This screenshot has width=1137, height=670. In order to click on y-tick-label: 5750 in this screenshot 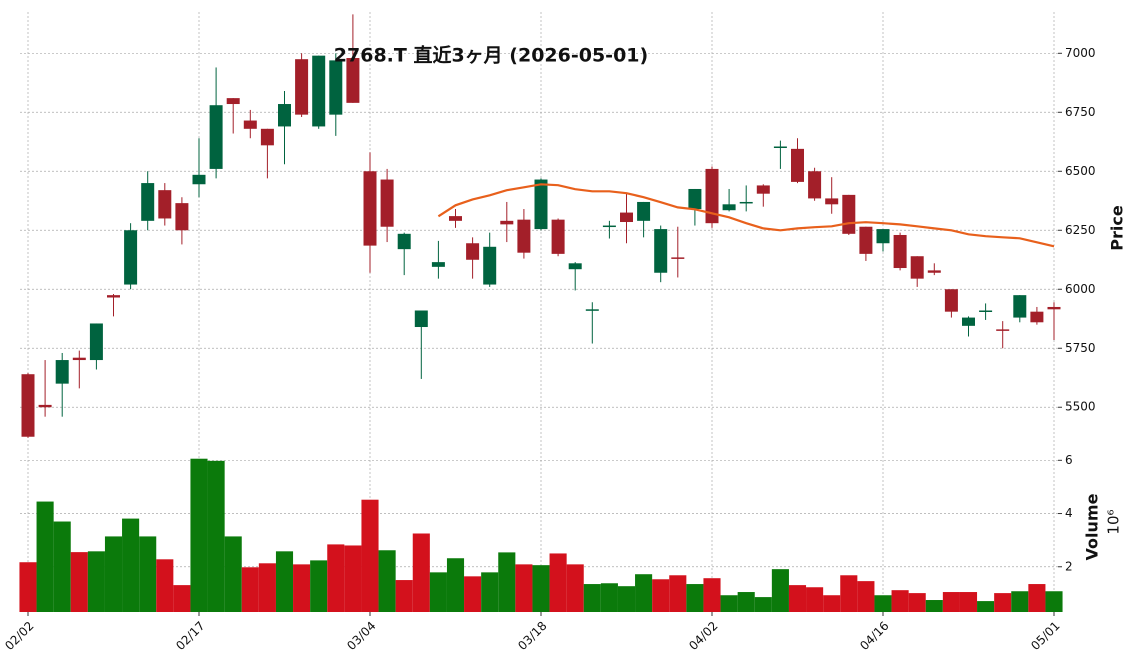, I will do `click(1080, 348)`.